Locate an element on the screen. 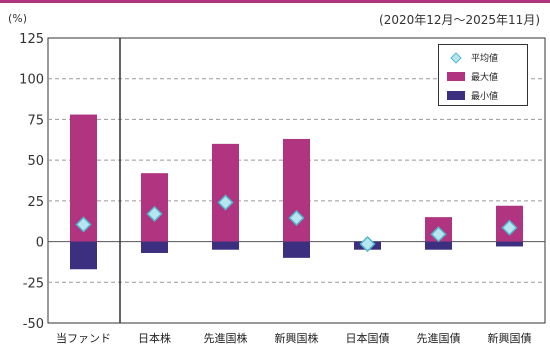  y-tick-label: 0 is located at coordinates (40, 243).